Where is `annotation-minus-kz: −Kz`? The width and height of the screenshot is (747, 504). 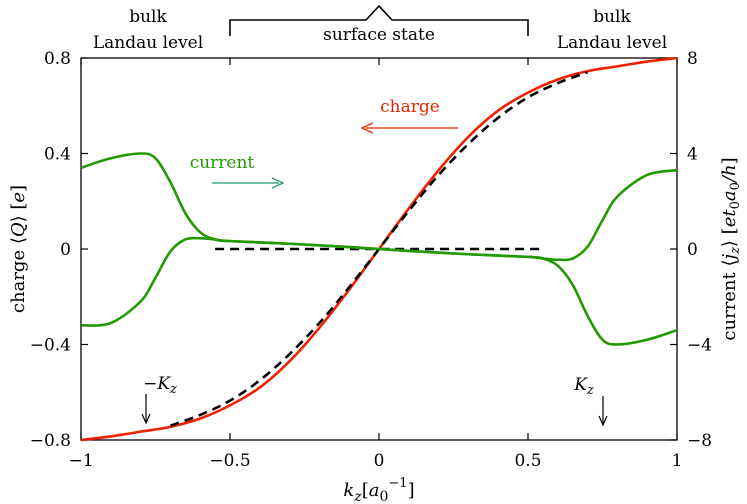 annotation-minus-kz: −Kz is located at coordinates (160, 385).